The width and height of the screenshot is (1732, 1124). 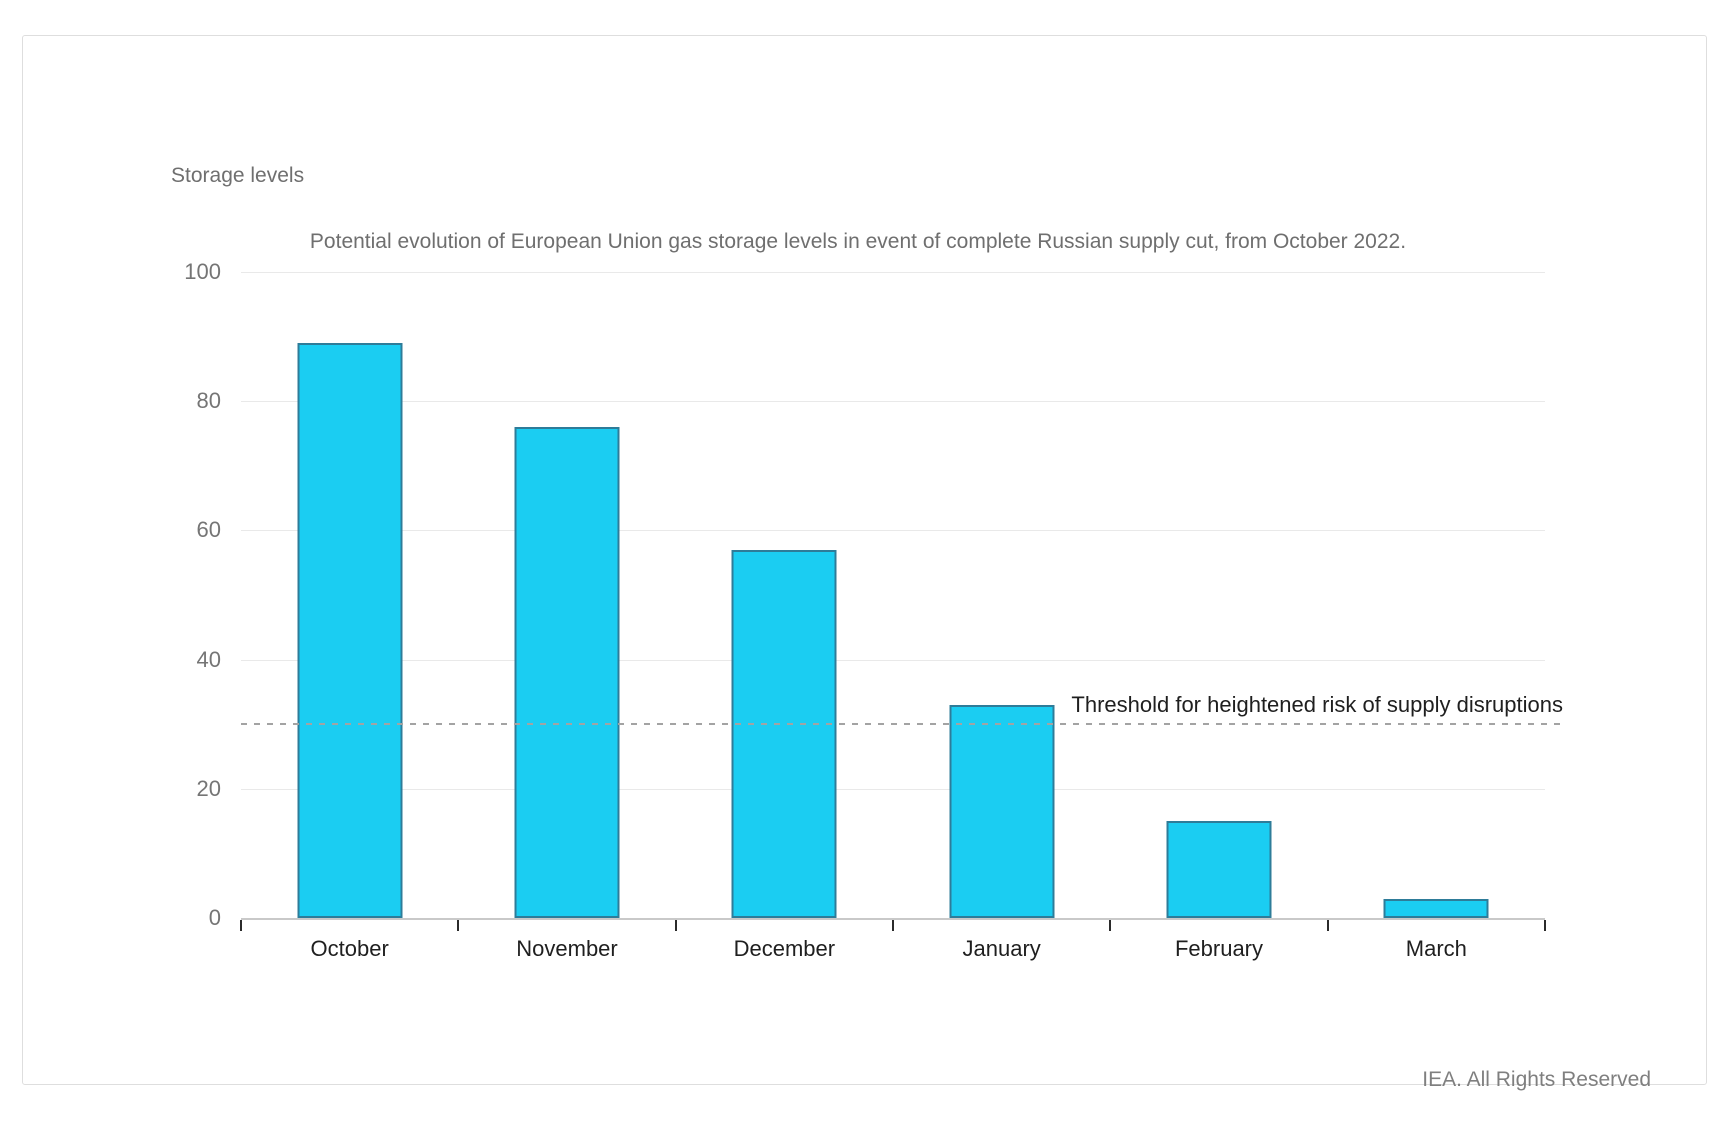 What do you see at coordinates (208, 530) in the screenshot?
I see `y-tick-label-60: 60` at bounding box center [208, 530].